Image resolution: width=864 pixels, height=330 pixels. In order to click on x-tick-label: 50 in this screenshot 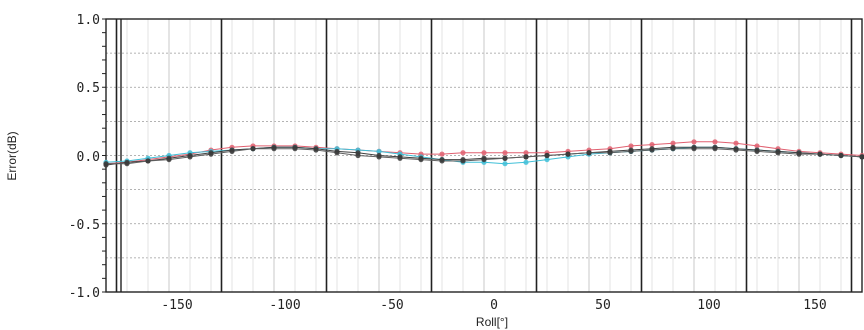, I will do `click(603, 305)`.